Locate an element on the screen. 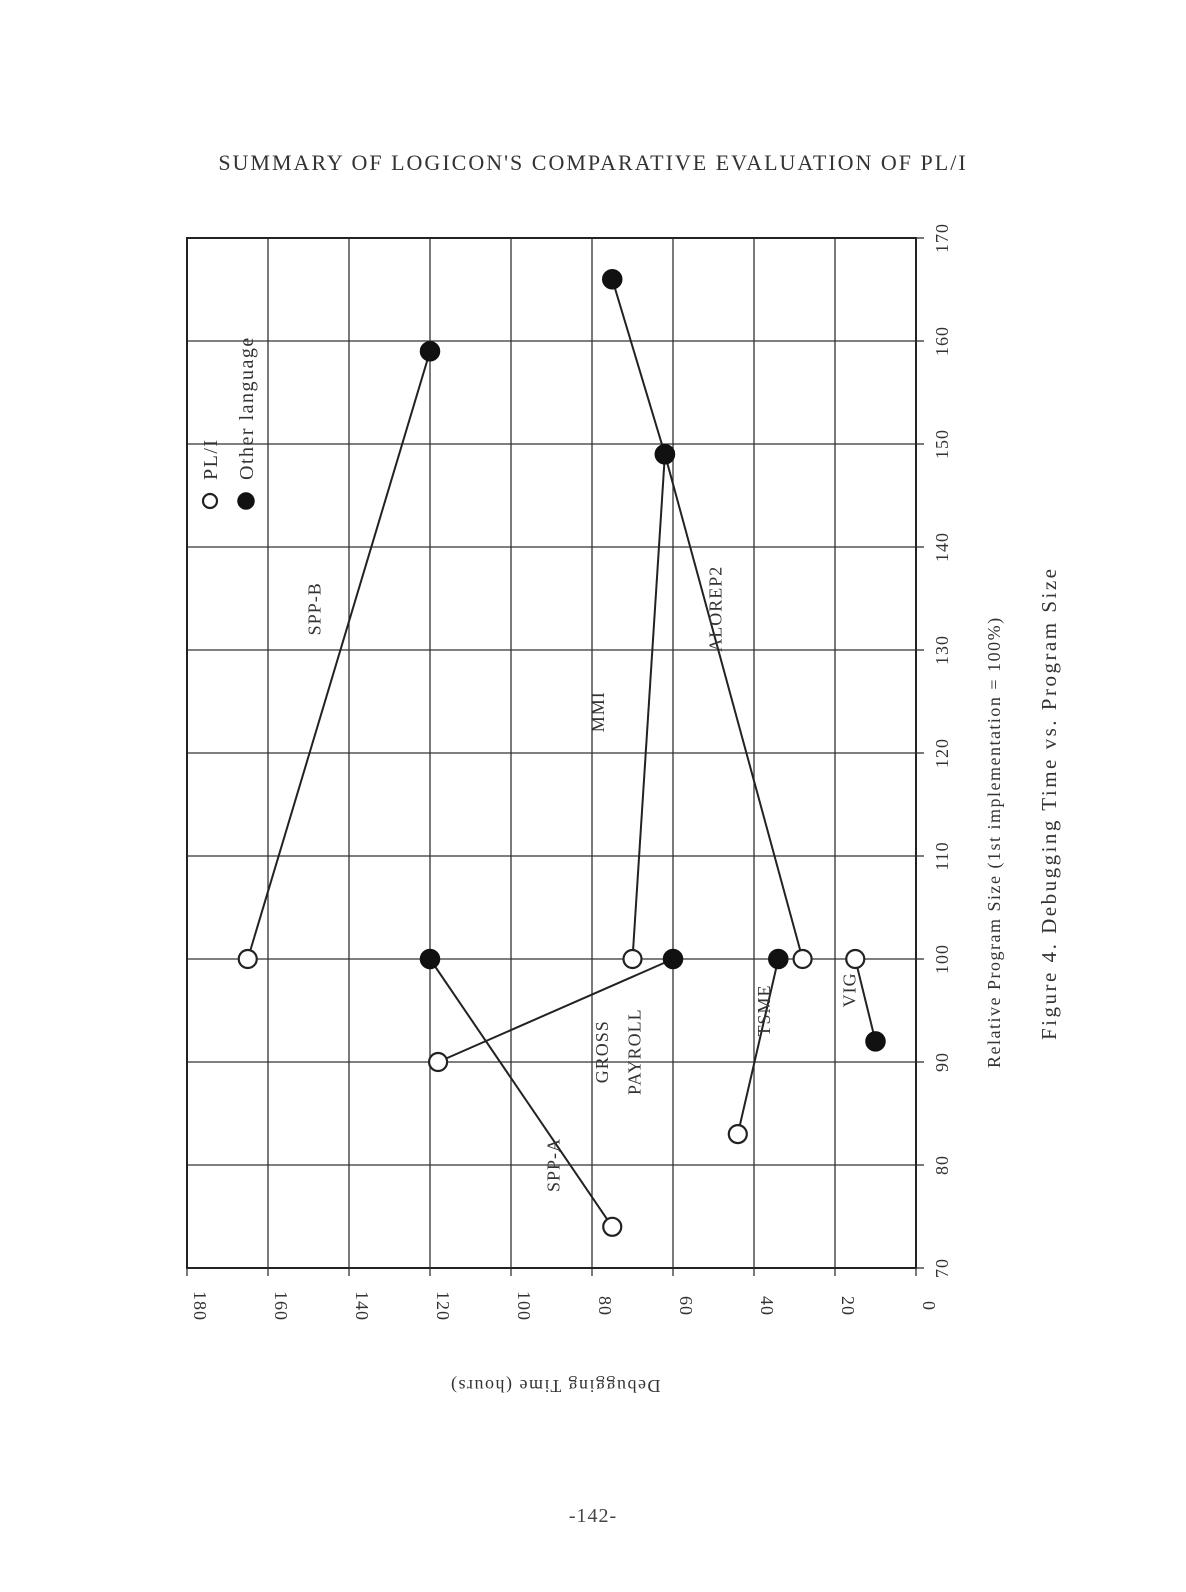 The width and height of the screenshot is (1186, 1592). series-label-gross-payroll: GROSS is located at coordinates (602, 1051).